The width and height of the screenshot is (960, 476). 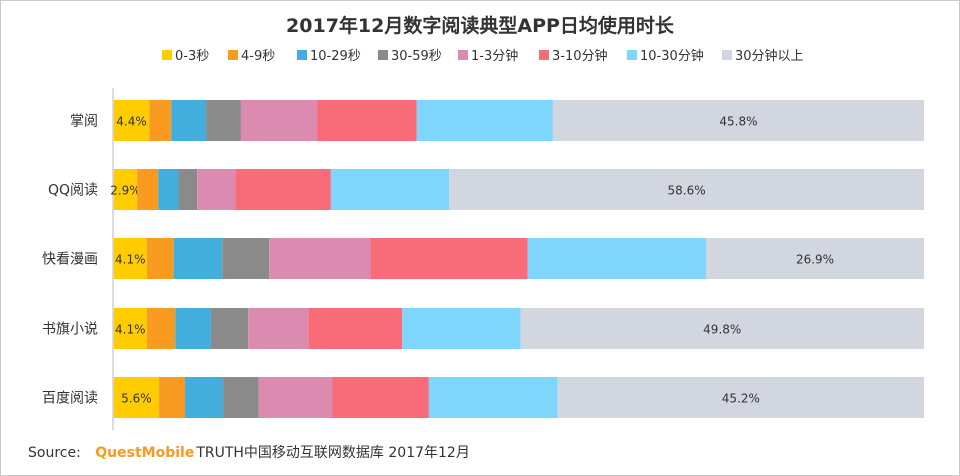 What do you see at coordinates (480, 25) in the screenshot?
I see `chart-title: 2017年12月数字阅读典型APP日均使用时长` at bounding box center [480, 25].